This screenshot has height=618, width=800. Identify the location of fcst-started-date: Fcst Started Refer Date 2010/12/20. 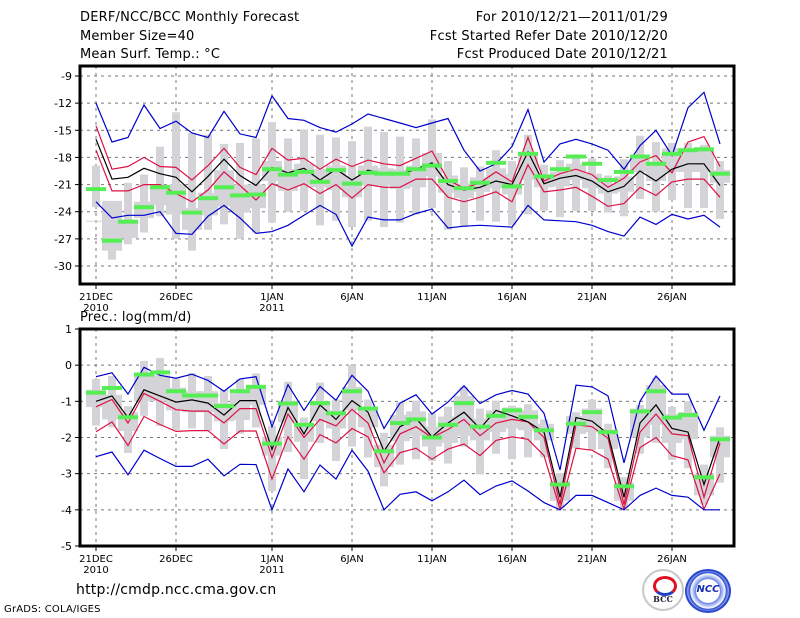
(548, 36).